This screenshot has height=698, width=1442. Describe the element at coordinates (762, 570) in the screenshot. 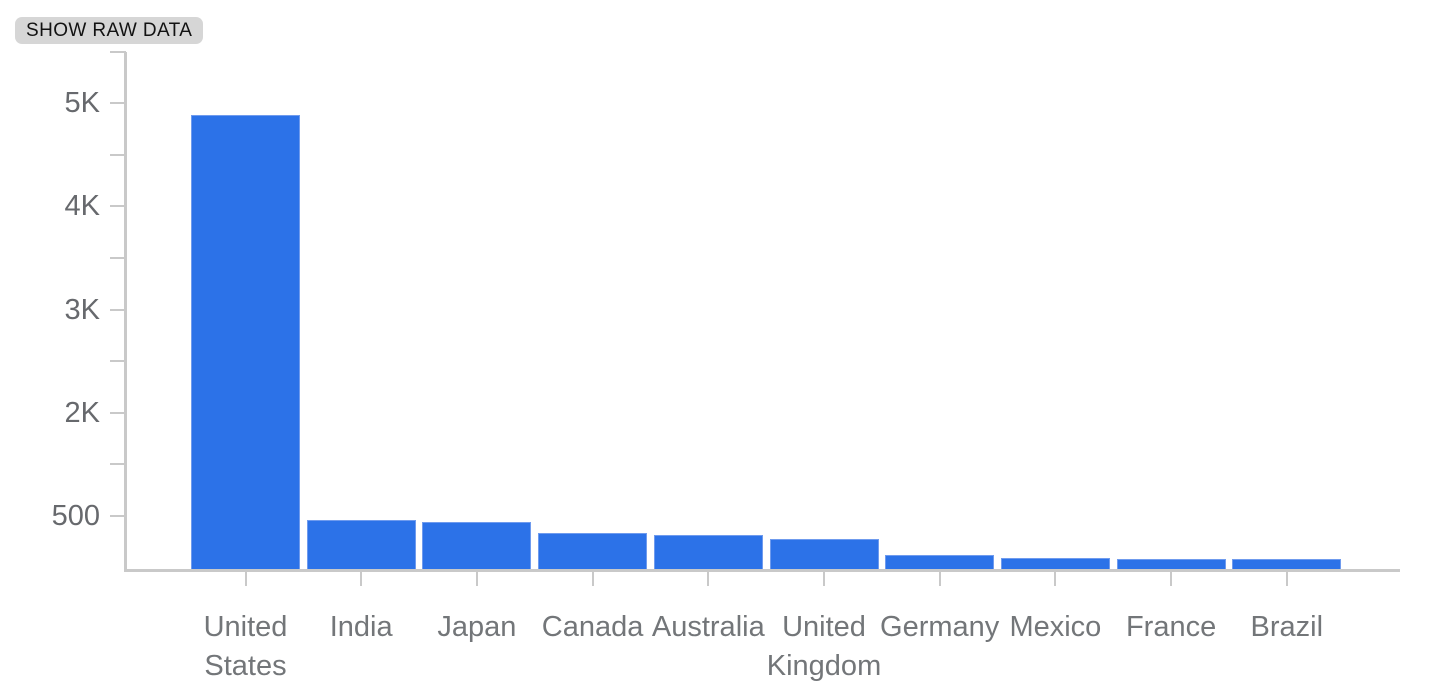

I see `x-axis-line` at that location.